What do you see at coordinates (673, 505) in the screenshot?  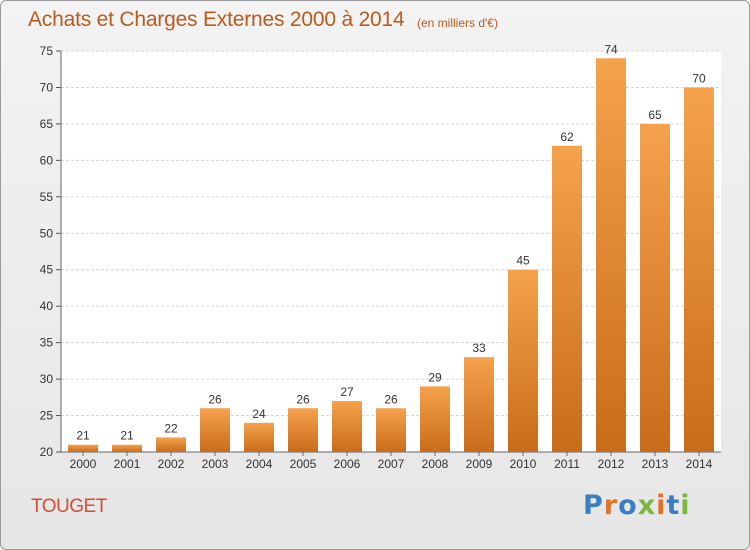 I see `logo-letter: t` at bounding box center [673, 505].